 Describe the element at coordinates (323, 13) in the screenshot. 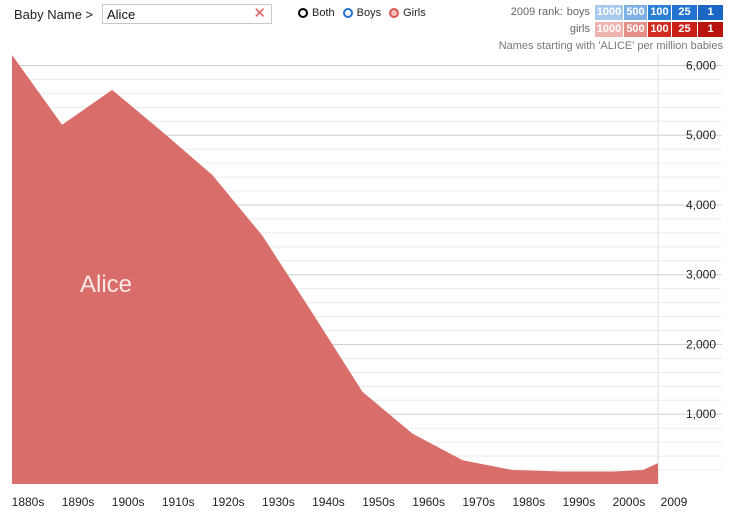

I see `radio-both-label: Both` at that location.